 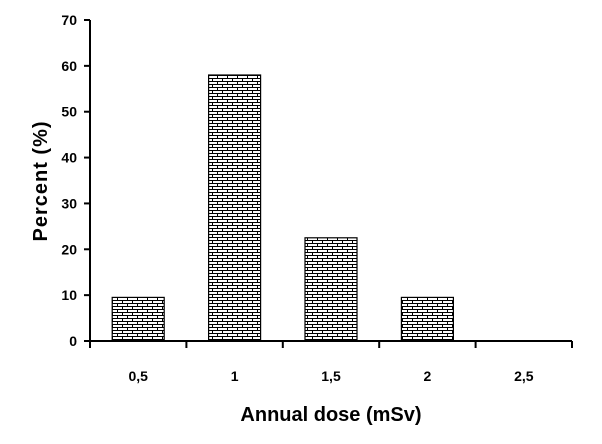 What do you see at coordinates (69, 112) in the screenshot?
I see `y-tick-label: 50` at bounding box center [69, 112].